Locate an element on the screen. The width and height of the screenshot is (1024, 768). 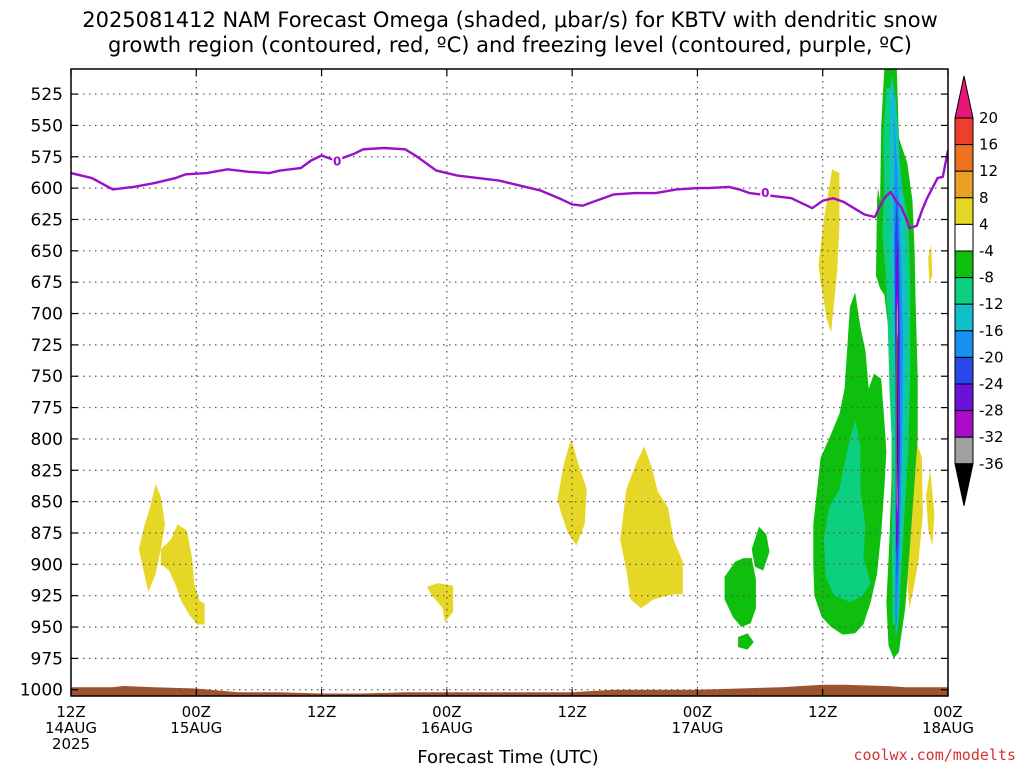
colorbar-label-13: -32 is located at coordinates (991, 437).